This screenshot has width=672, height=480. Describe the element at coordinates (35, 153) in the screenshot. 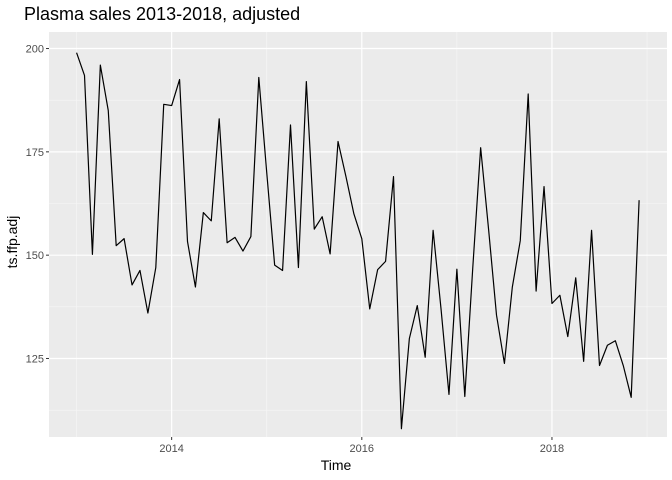

I see `y-tick-label: 175` at that location.